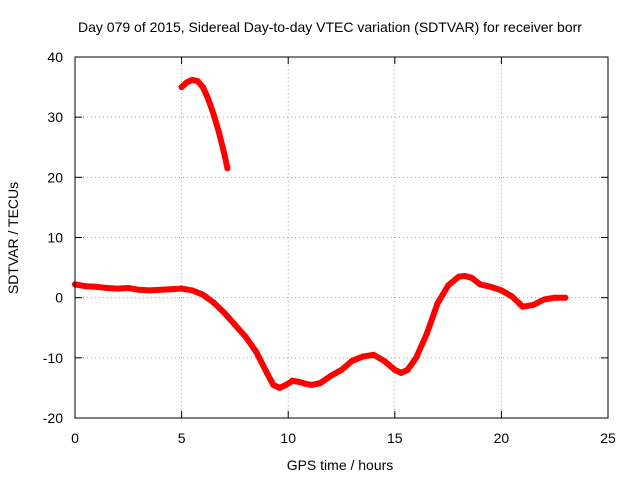  I want to click on y-tick-label: 30, so click(55, 117).